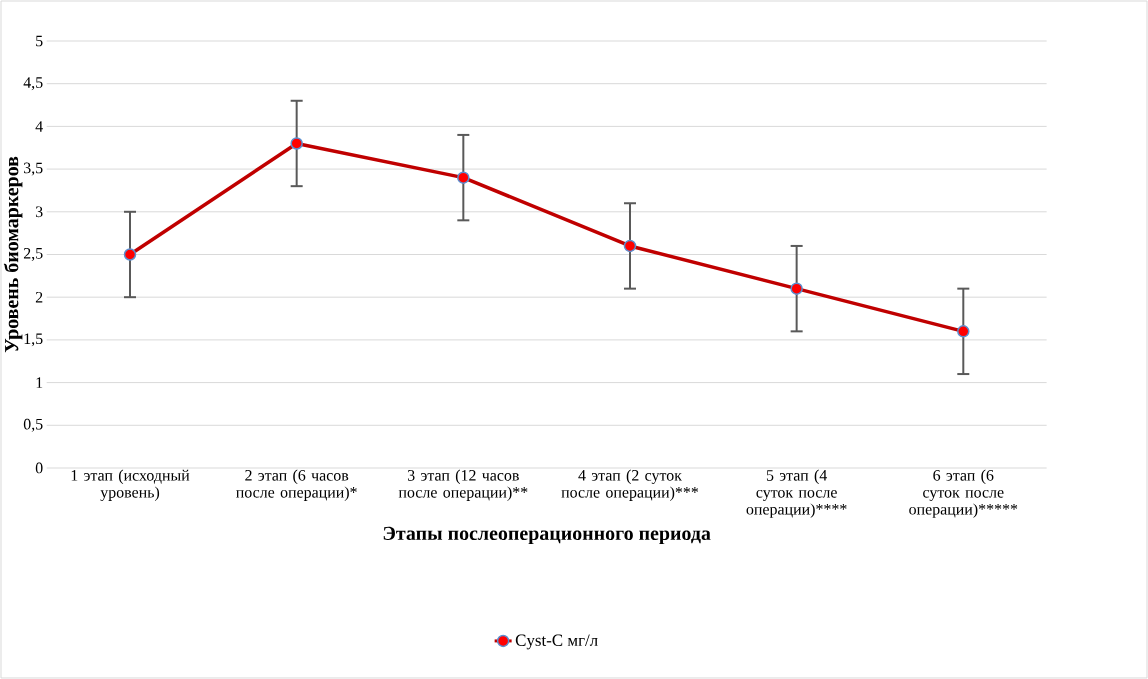  I want to click on y-tick-label: 1, so click(39, 382).